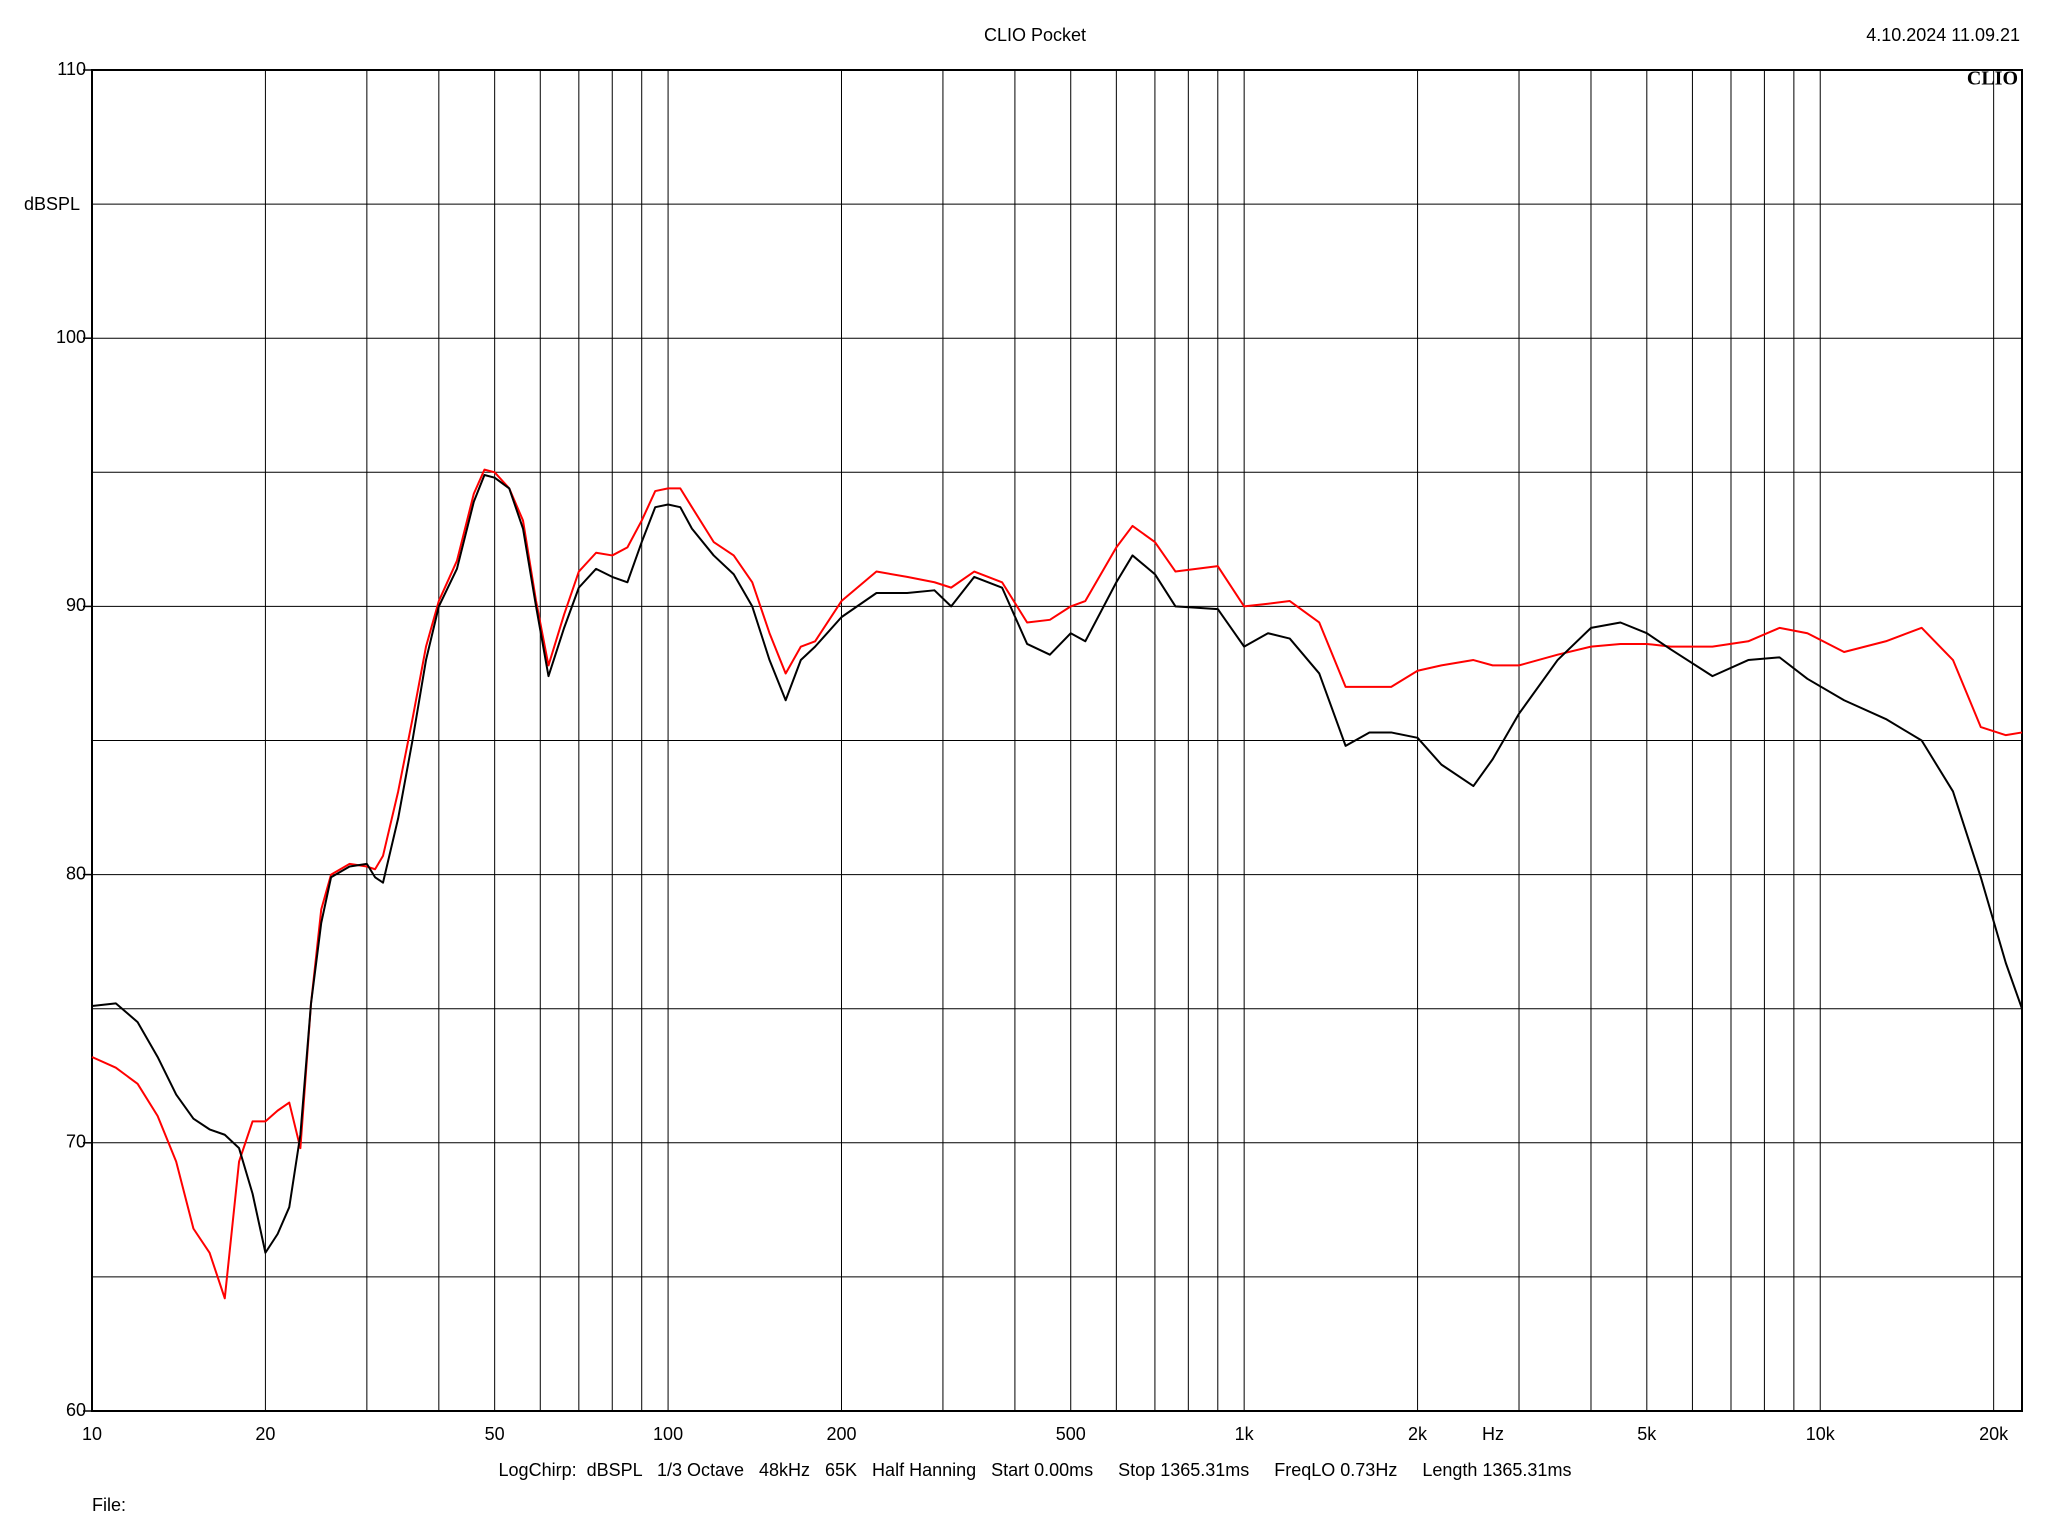  Describe the element at coordinates (265, 1434) in the screenshot. I see `x-tick-label: 20` at that location.